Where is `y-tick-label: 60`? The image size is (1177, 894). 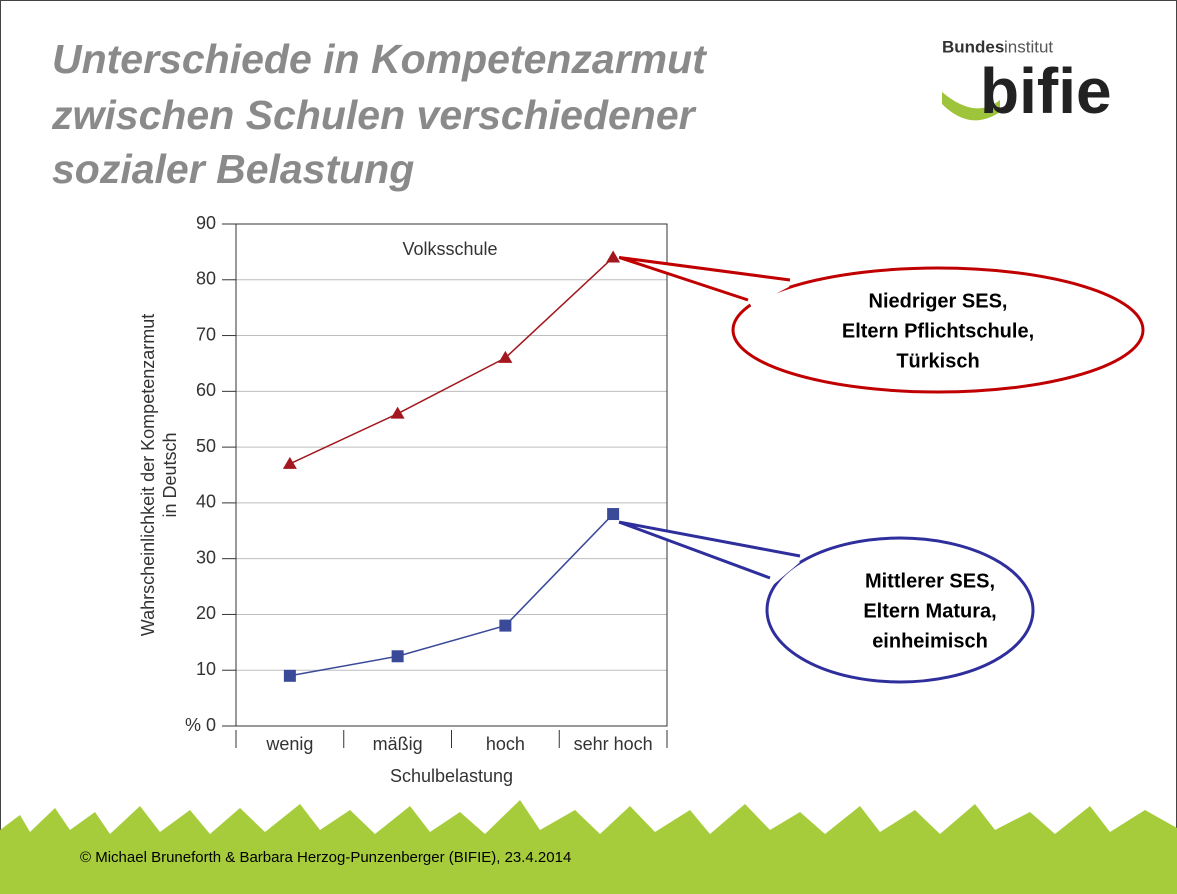 y-tick-label: 60 is located at coordinates (206, 390).